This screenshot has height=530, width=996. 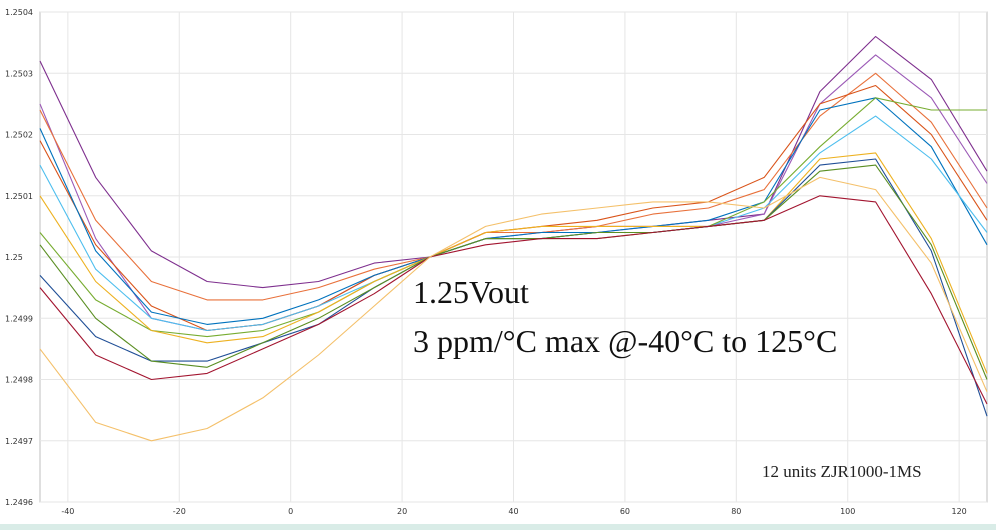 I want to click on x-tick-label: 120, so click(x=959, y=511).